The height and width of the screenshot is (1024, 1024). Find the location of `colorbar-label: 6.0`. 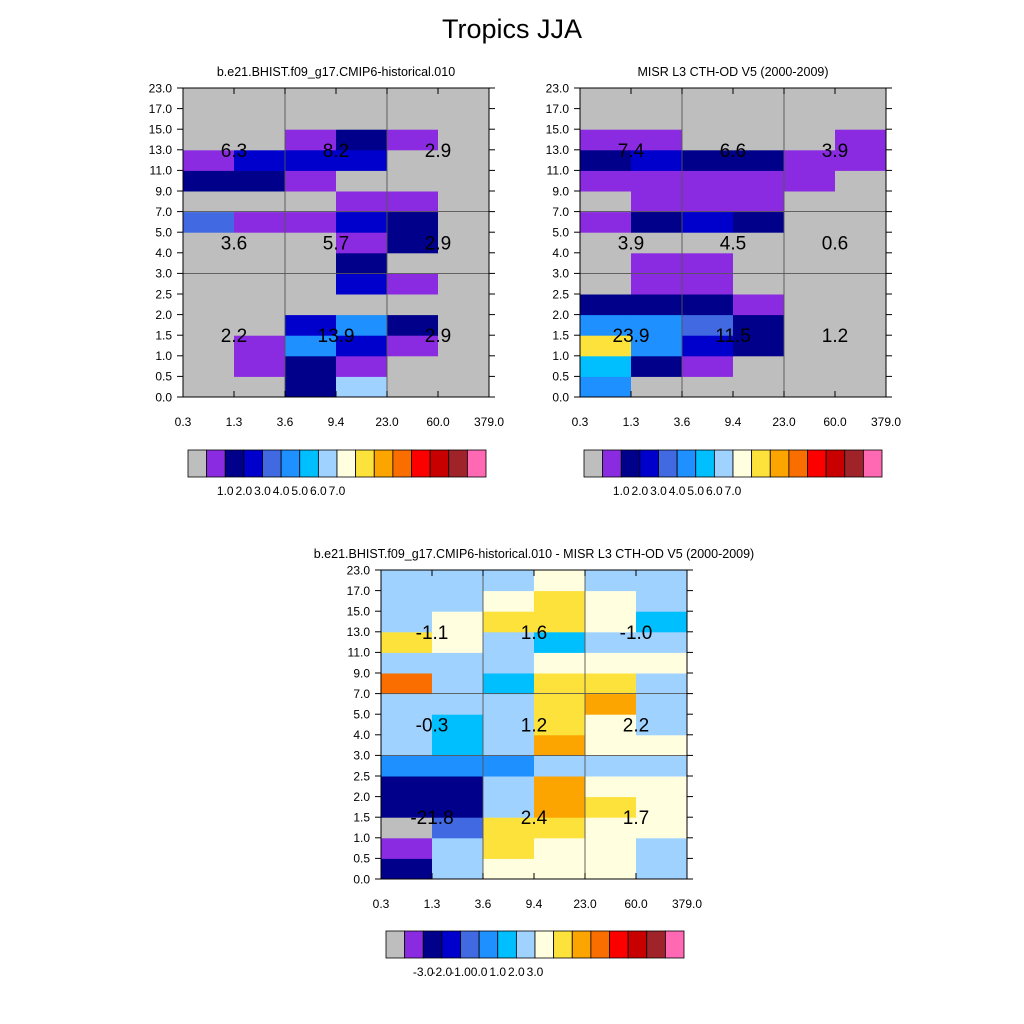

colorbar-label: 6.0 is located at coordinates (714, 491).